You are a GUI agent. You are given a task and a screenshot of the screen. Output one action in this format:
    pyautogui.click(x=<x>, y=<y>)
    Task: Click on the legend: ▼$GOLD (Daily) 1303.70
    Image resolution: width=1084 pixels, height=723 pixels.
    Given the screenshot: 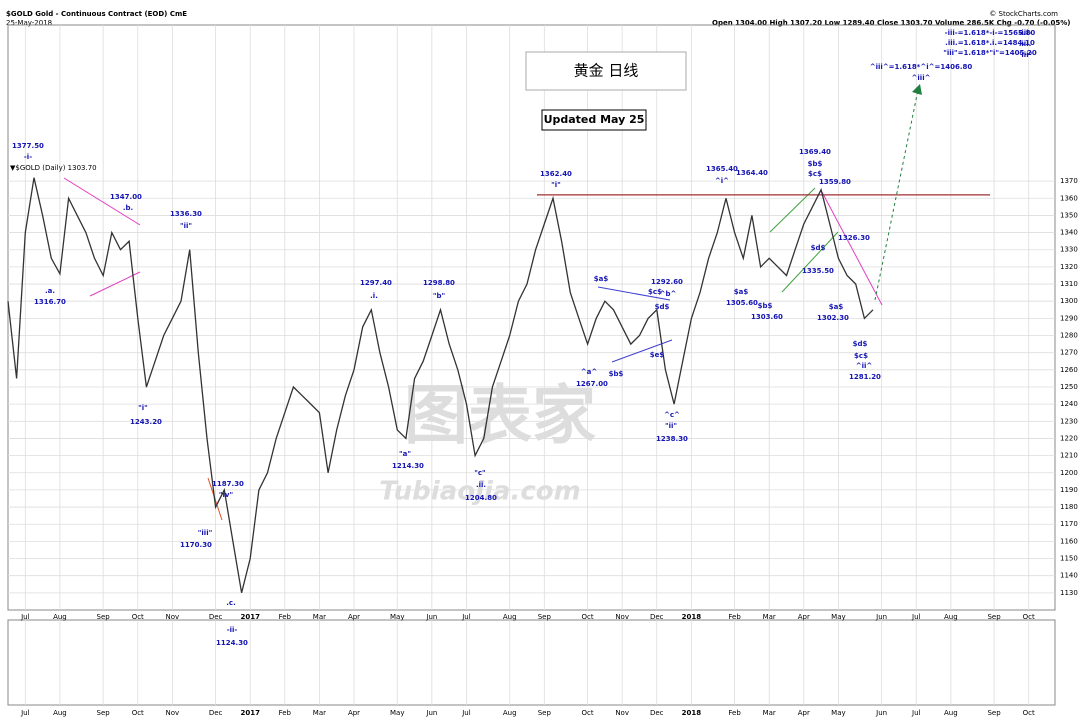 What is the action you would take?
    pyautogui.click(x=53, y=168)
    